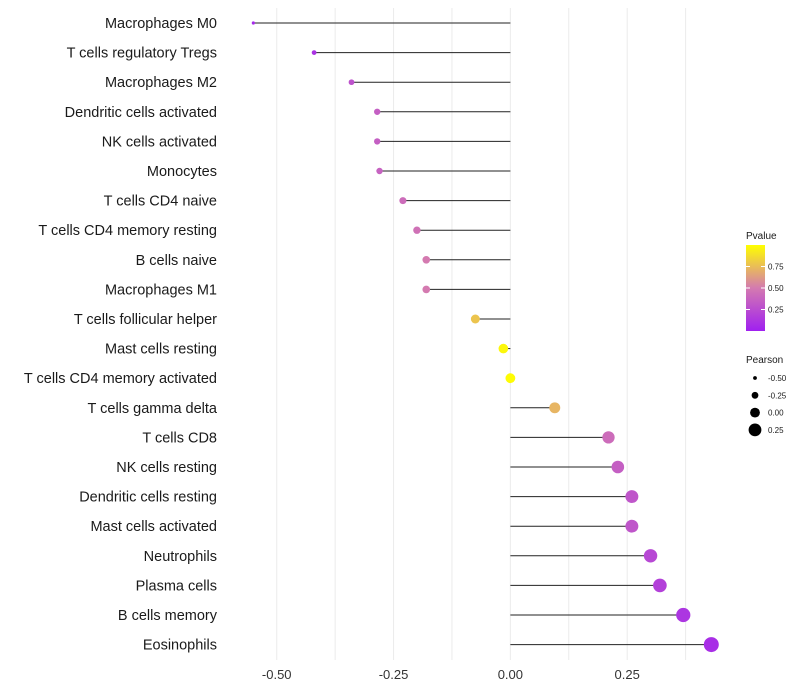  What do you see at coordinates (145, 320) in the screenshot?
I see `category-label: T cells follicular helper` at bounding box center [145, 320].